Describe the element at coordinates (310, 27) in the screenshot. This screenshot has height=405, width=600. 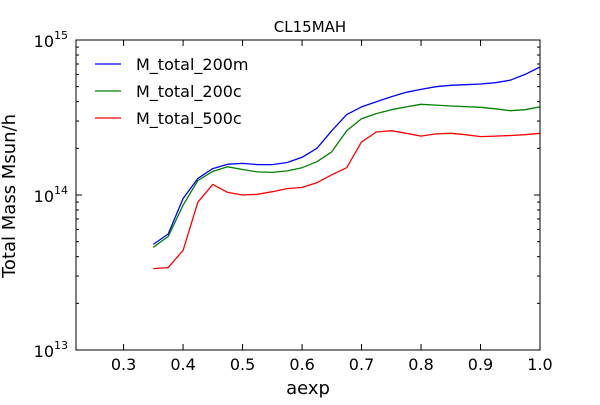
I see `chart-title: CL15MAH` at that location.